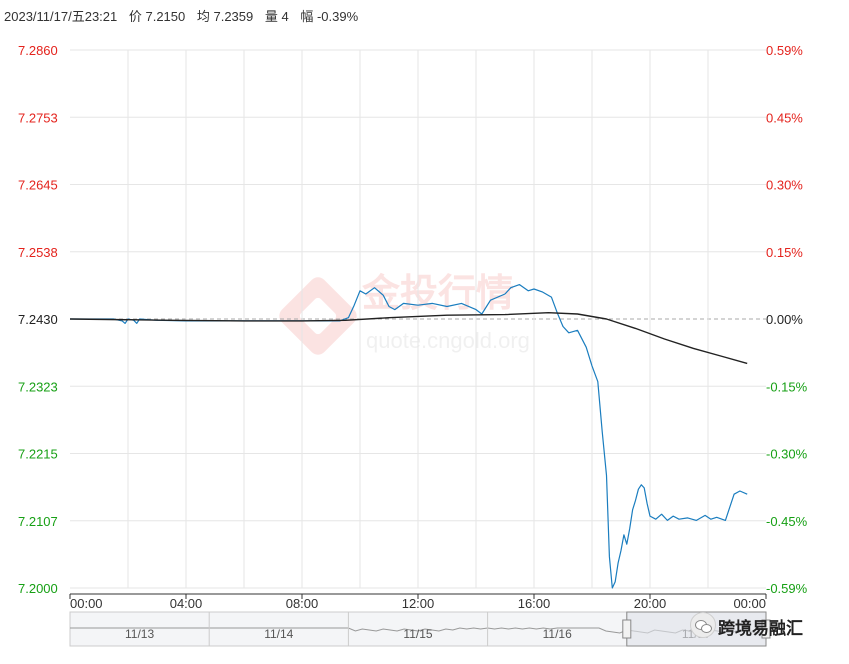 Image resolution: width=849 pixels, height=664 pixels. I want to click on navigator-day-label: 11/13, so click(139, 634).